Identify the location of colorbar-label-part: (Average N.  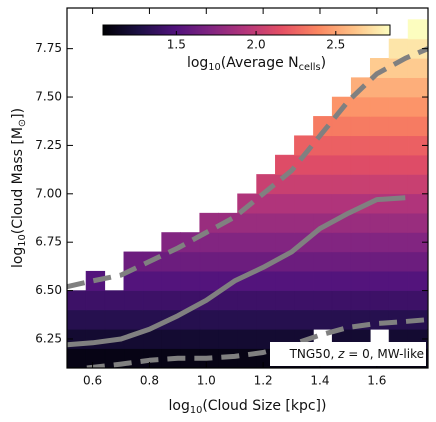
(260, 63).